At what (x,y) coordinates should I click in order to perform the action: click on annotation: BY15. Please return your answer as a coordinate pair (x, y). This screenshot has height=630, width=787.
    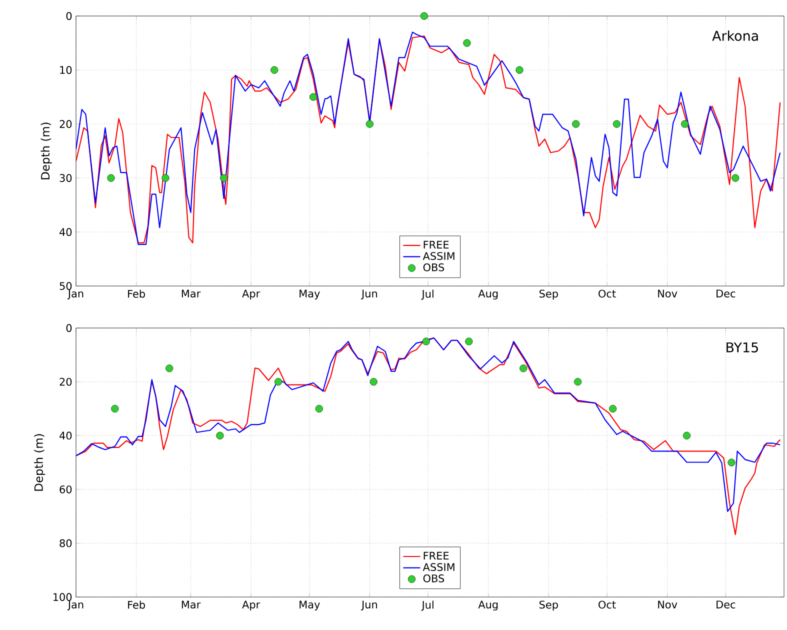
    Looking at the image, I should click on (742, 347).